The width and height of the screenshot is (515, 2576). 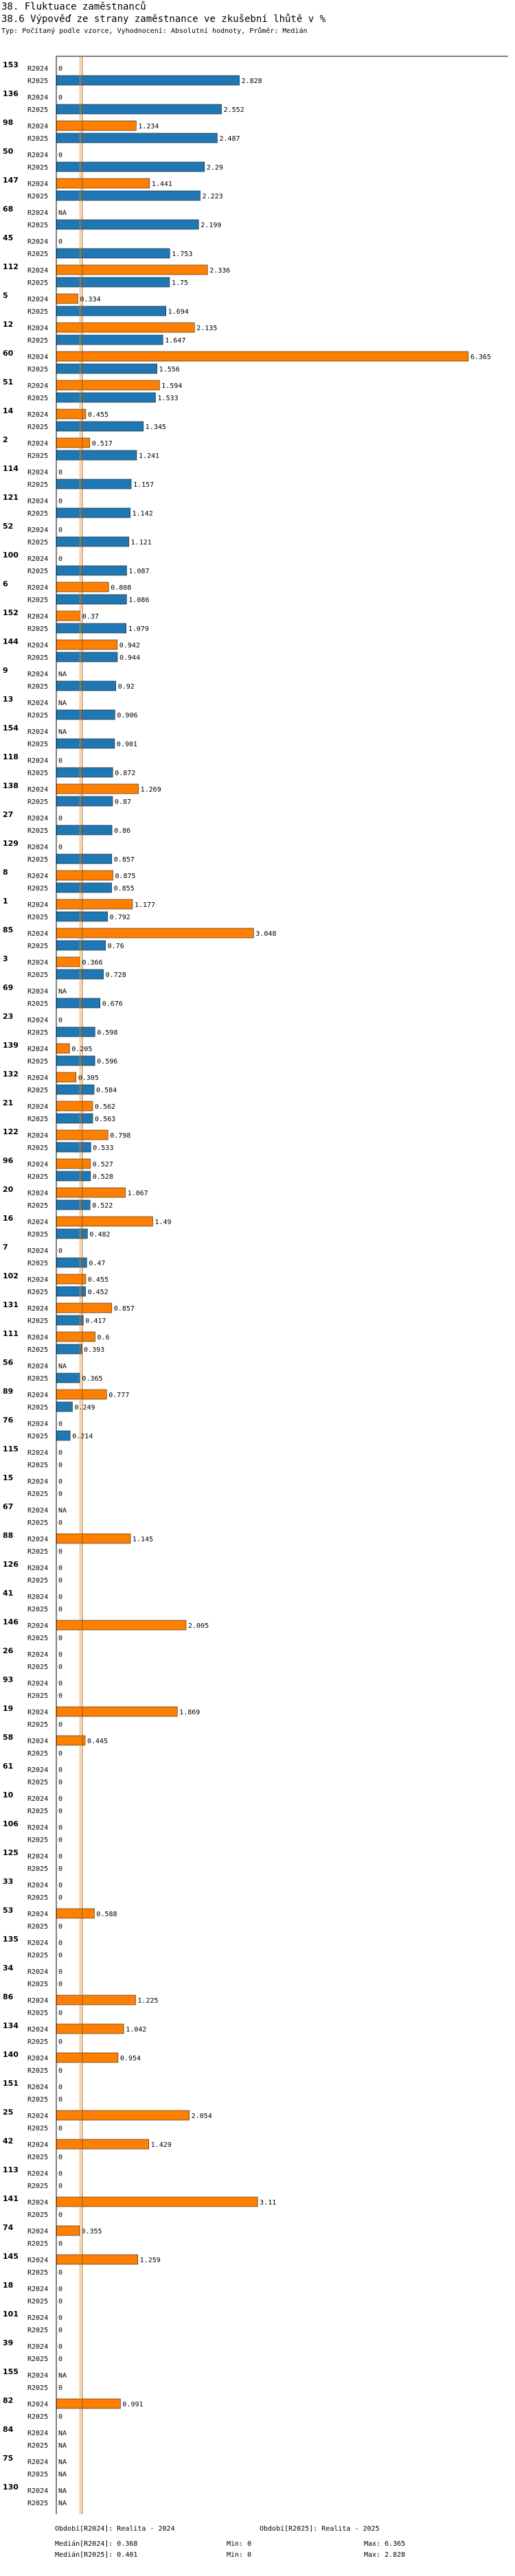 I want to click on value-label: 0.942, so click(x=129, y=645).